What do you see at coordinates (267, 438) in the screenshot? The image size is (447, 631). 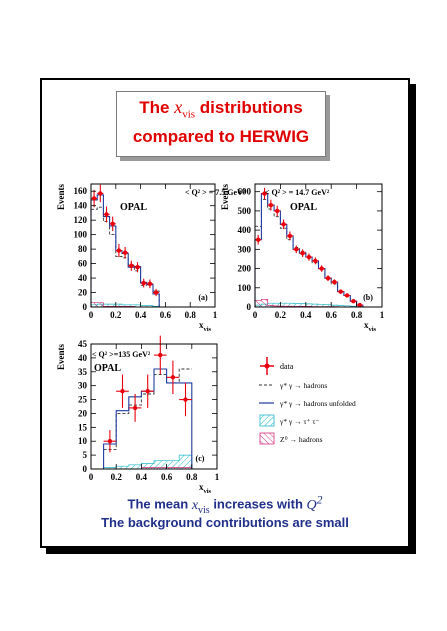 I see `legend-z0-swatch` at bounding box center [267, 438].